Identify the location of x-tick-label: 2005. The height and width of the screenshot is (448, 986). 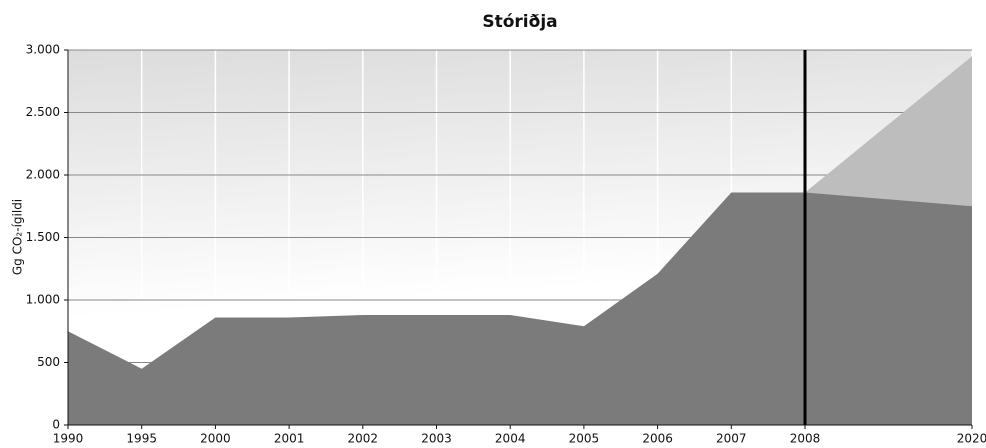
(584, 439).